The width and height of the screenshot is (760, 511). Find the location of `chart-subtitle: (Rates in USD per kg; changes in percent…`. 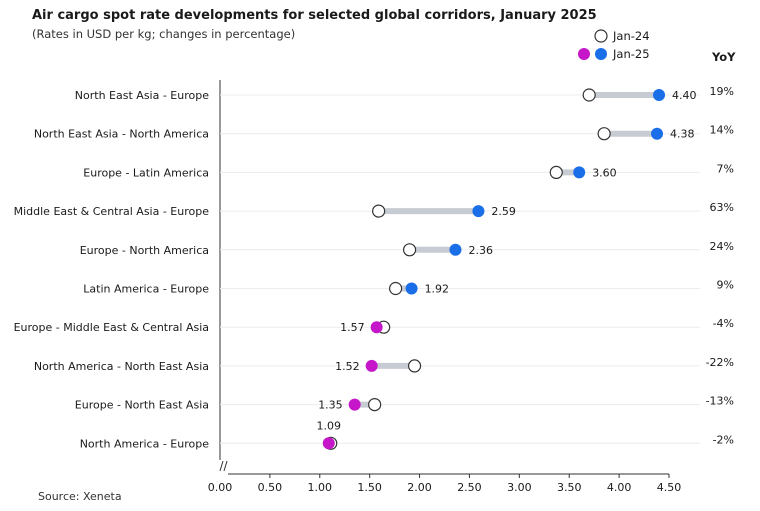

chart-subtitle: (Rates in USD per kg; changes in percent… is located at coordinates (164, 34).